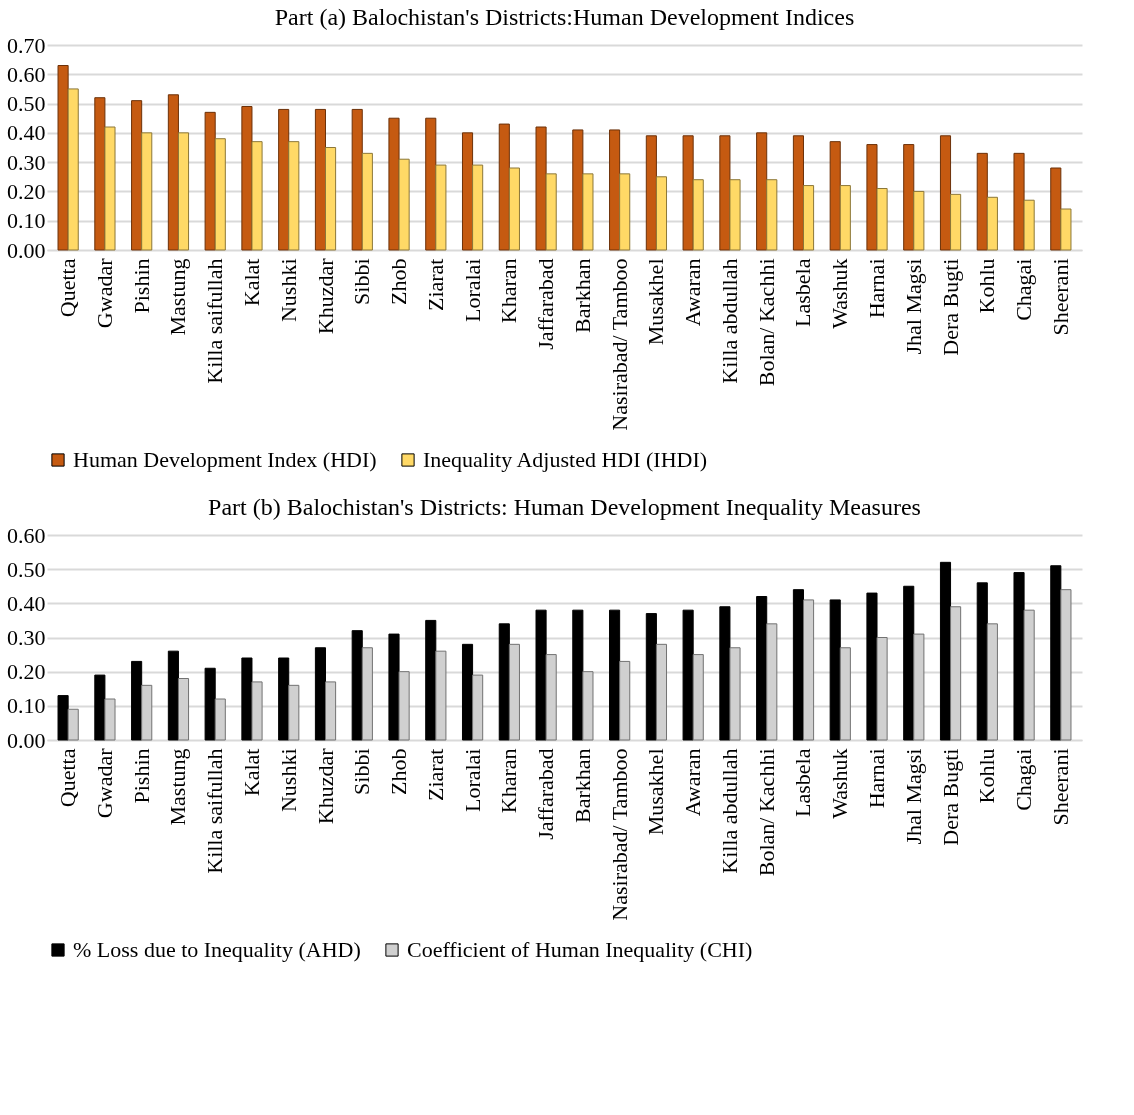 Image resolution: width=1134 pixels, height=1115 pixels. What do you see at coordinates (362, 771) in the screenshot?
I see `x-tick-label: Sibbi` at bounding box center [362, 771].